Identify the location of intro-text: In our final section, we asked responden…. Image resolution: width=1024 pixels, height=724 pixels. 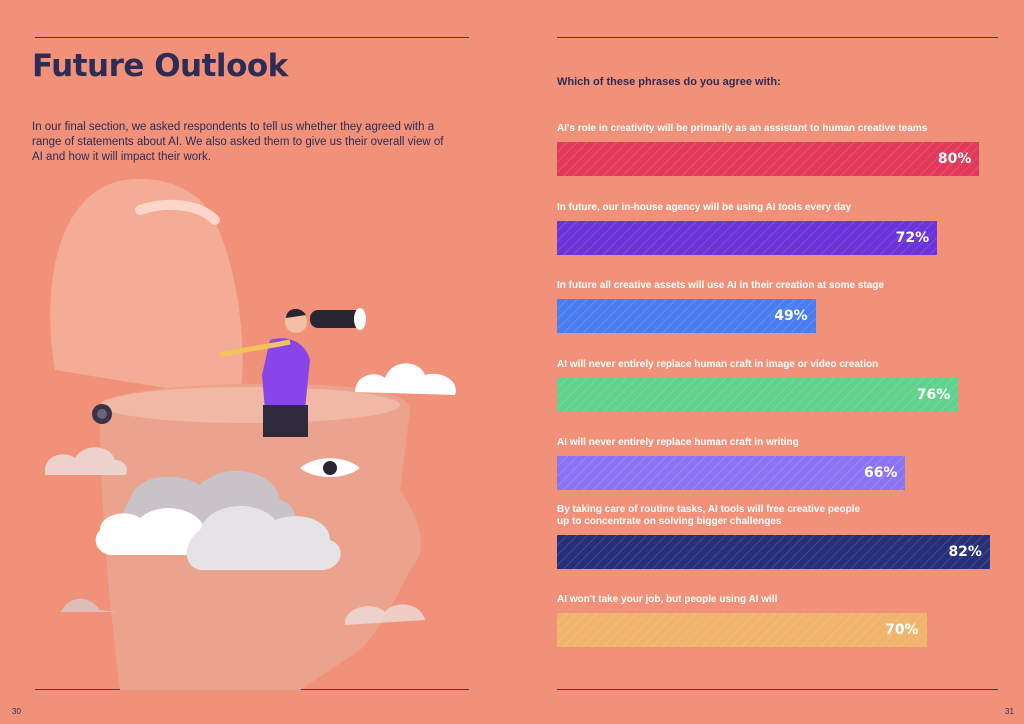
(238, 142).